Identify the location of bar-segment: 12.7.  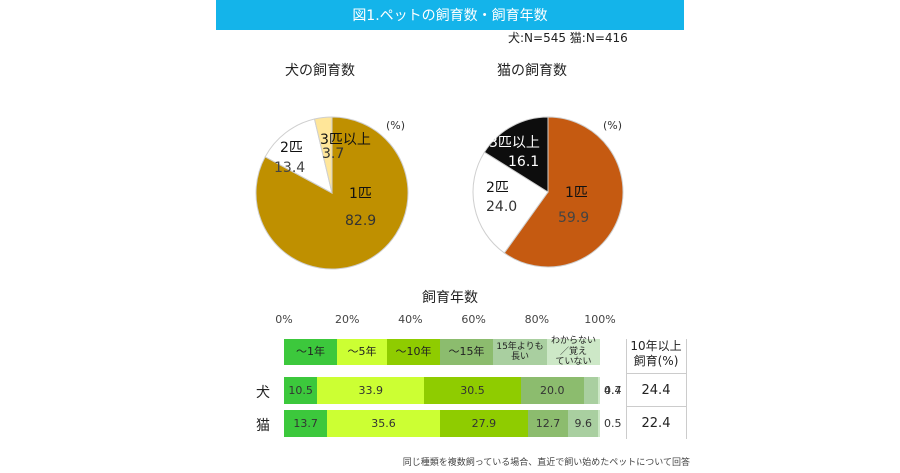
(548, 423).